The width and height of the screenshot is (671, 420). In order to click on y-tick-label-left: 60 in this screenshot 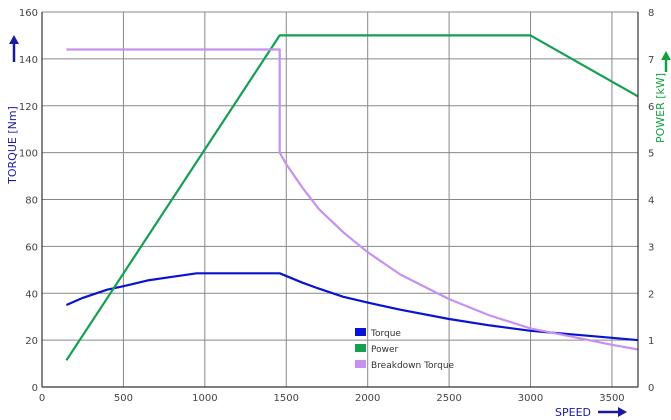, I will do `click(31, 247)`.